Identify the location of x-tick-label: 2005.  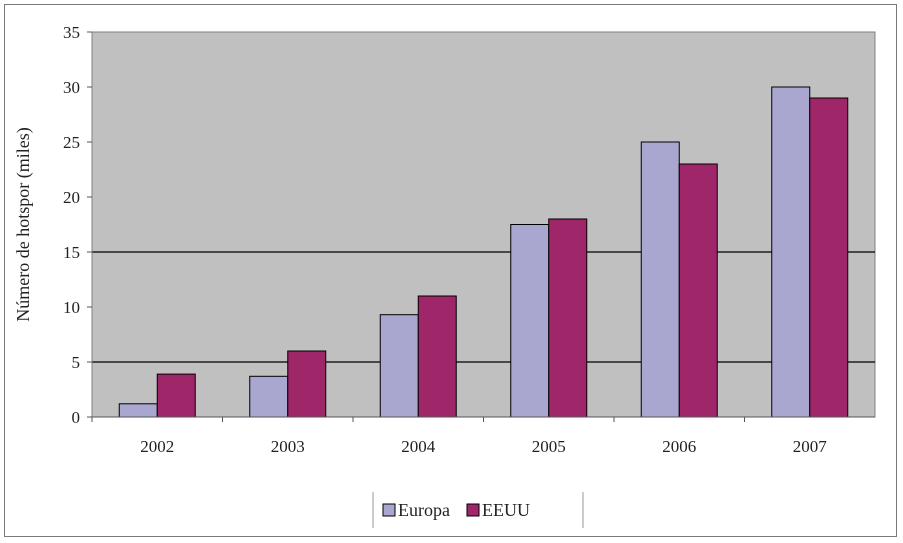
(549, 446).